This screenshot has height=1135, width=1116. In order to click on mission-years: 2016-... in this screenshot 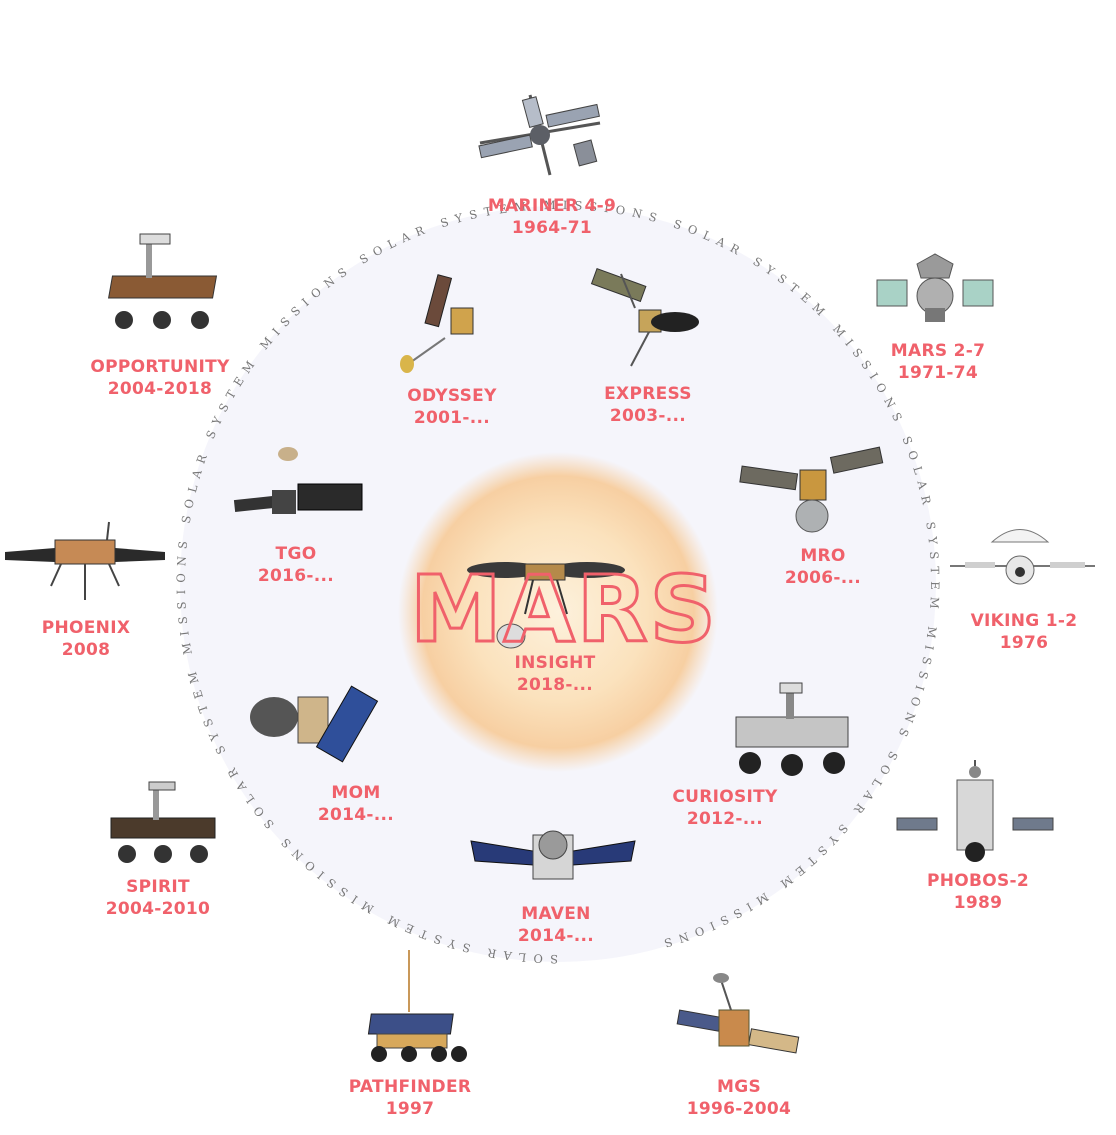, I will do `click(296, 576)`.